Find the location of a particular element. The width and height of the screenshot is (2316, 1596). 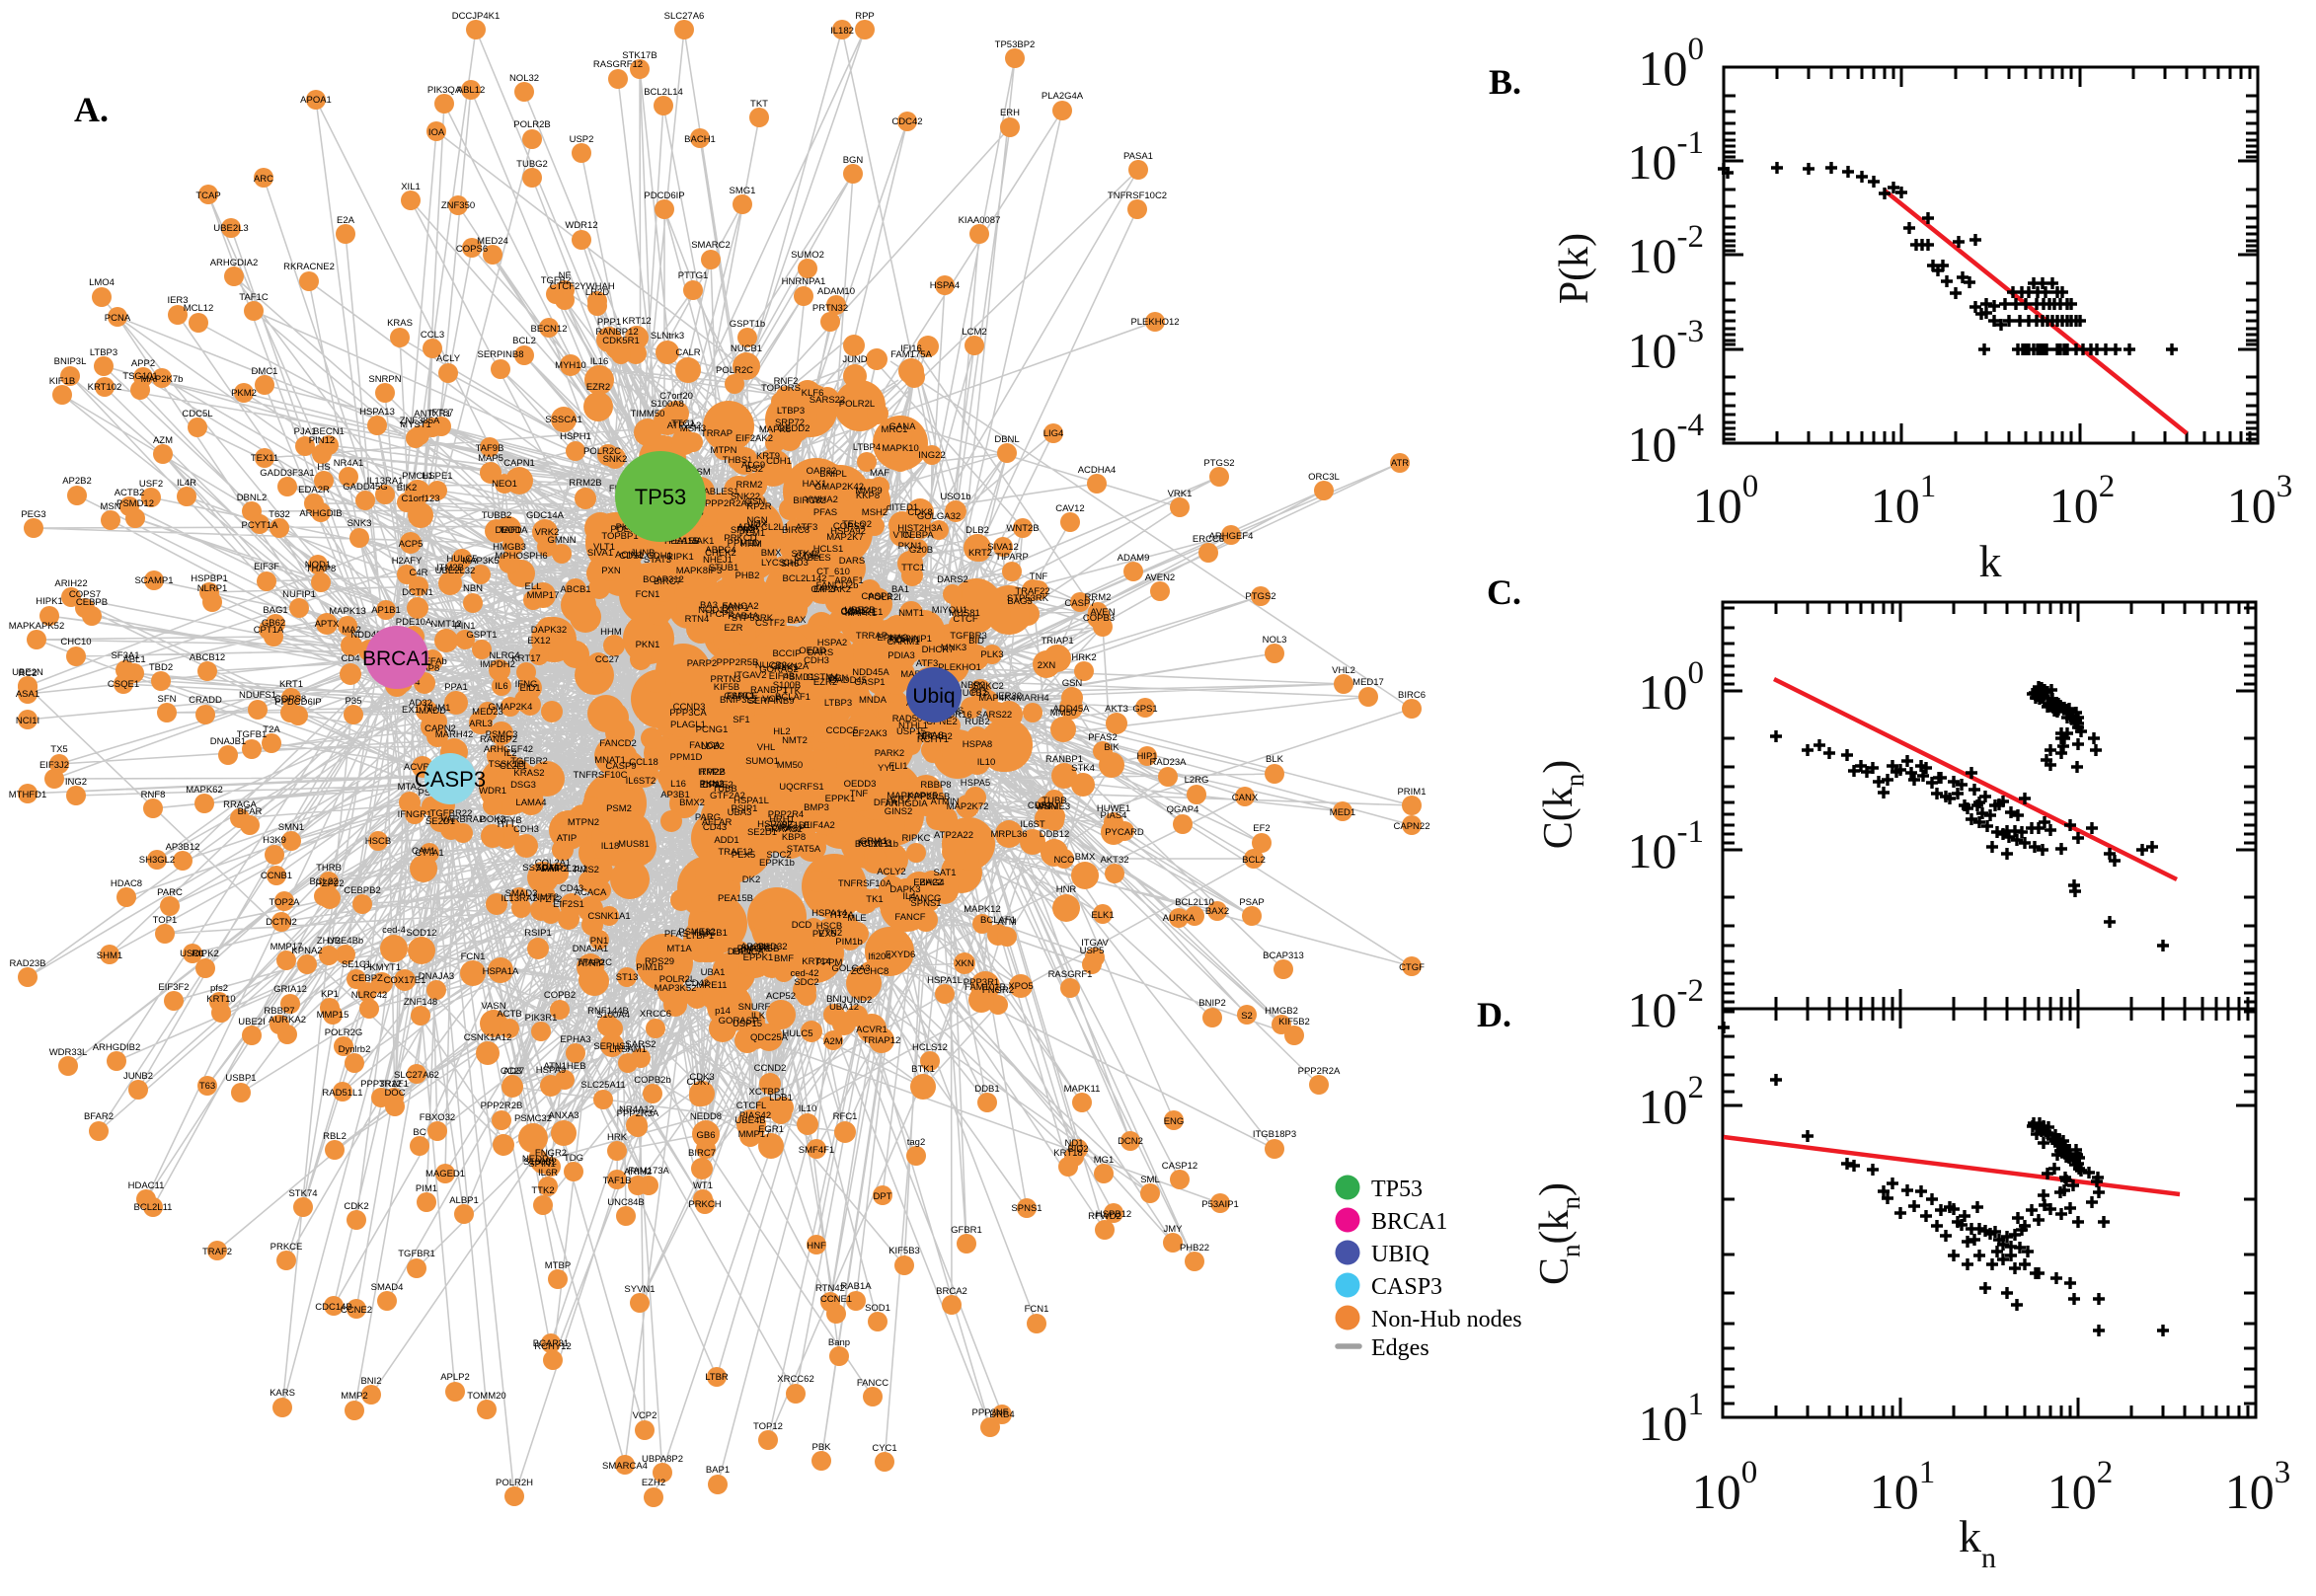

svg-text: MIYOU1 is located at coordinates (950, 610).